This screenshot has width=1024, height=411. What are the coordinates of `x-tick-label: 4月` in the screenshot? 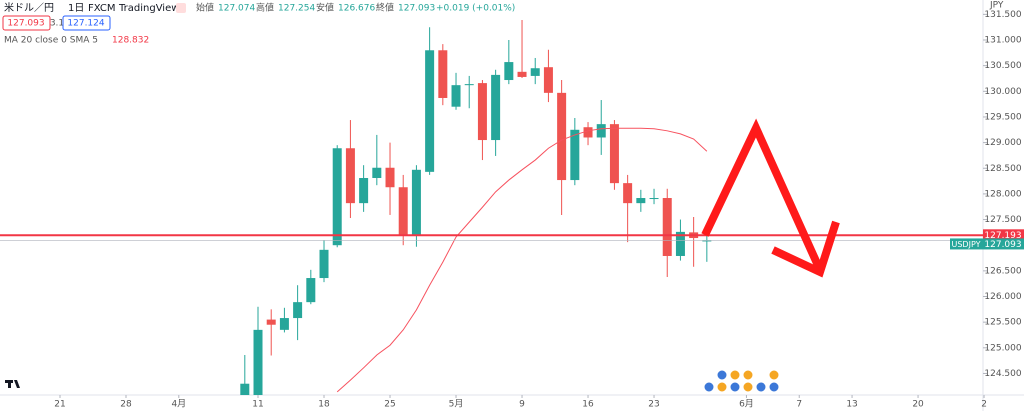 It's located at (178, 404).